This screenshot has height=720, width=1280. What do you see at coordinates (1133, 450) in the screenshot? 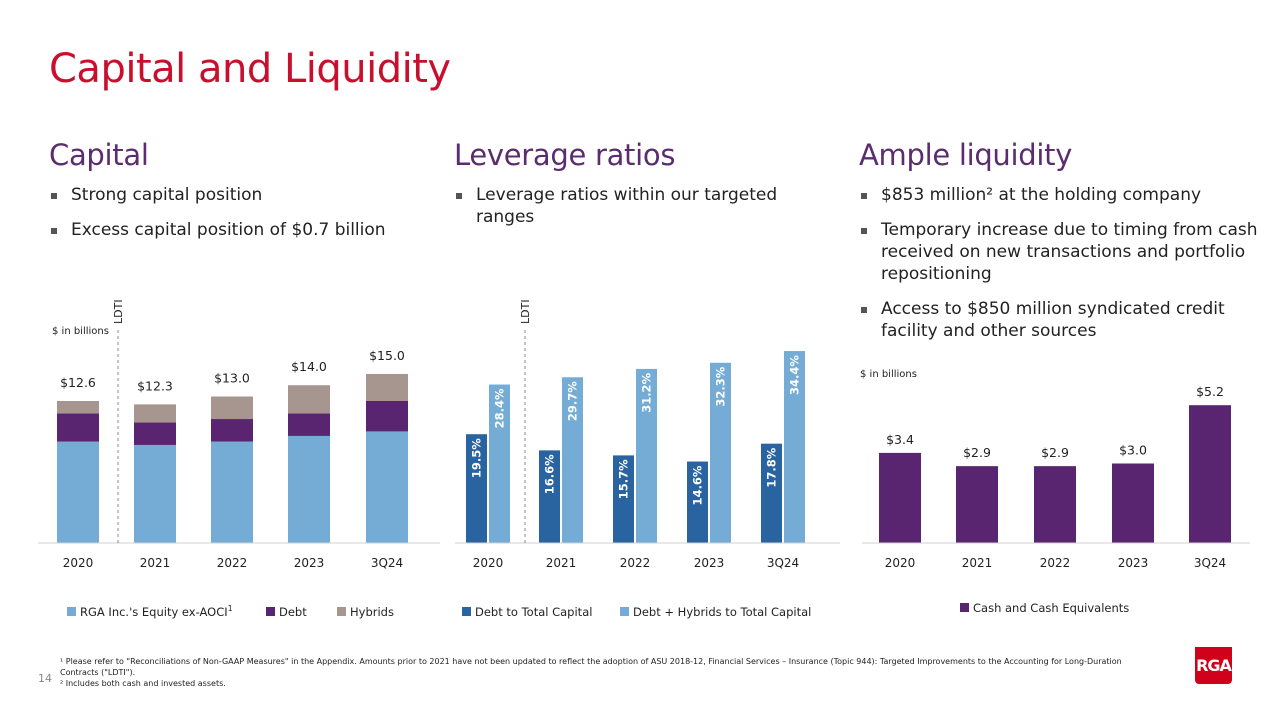
I see `data-label: $3.0` at bounding box center [1133, 450].